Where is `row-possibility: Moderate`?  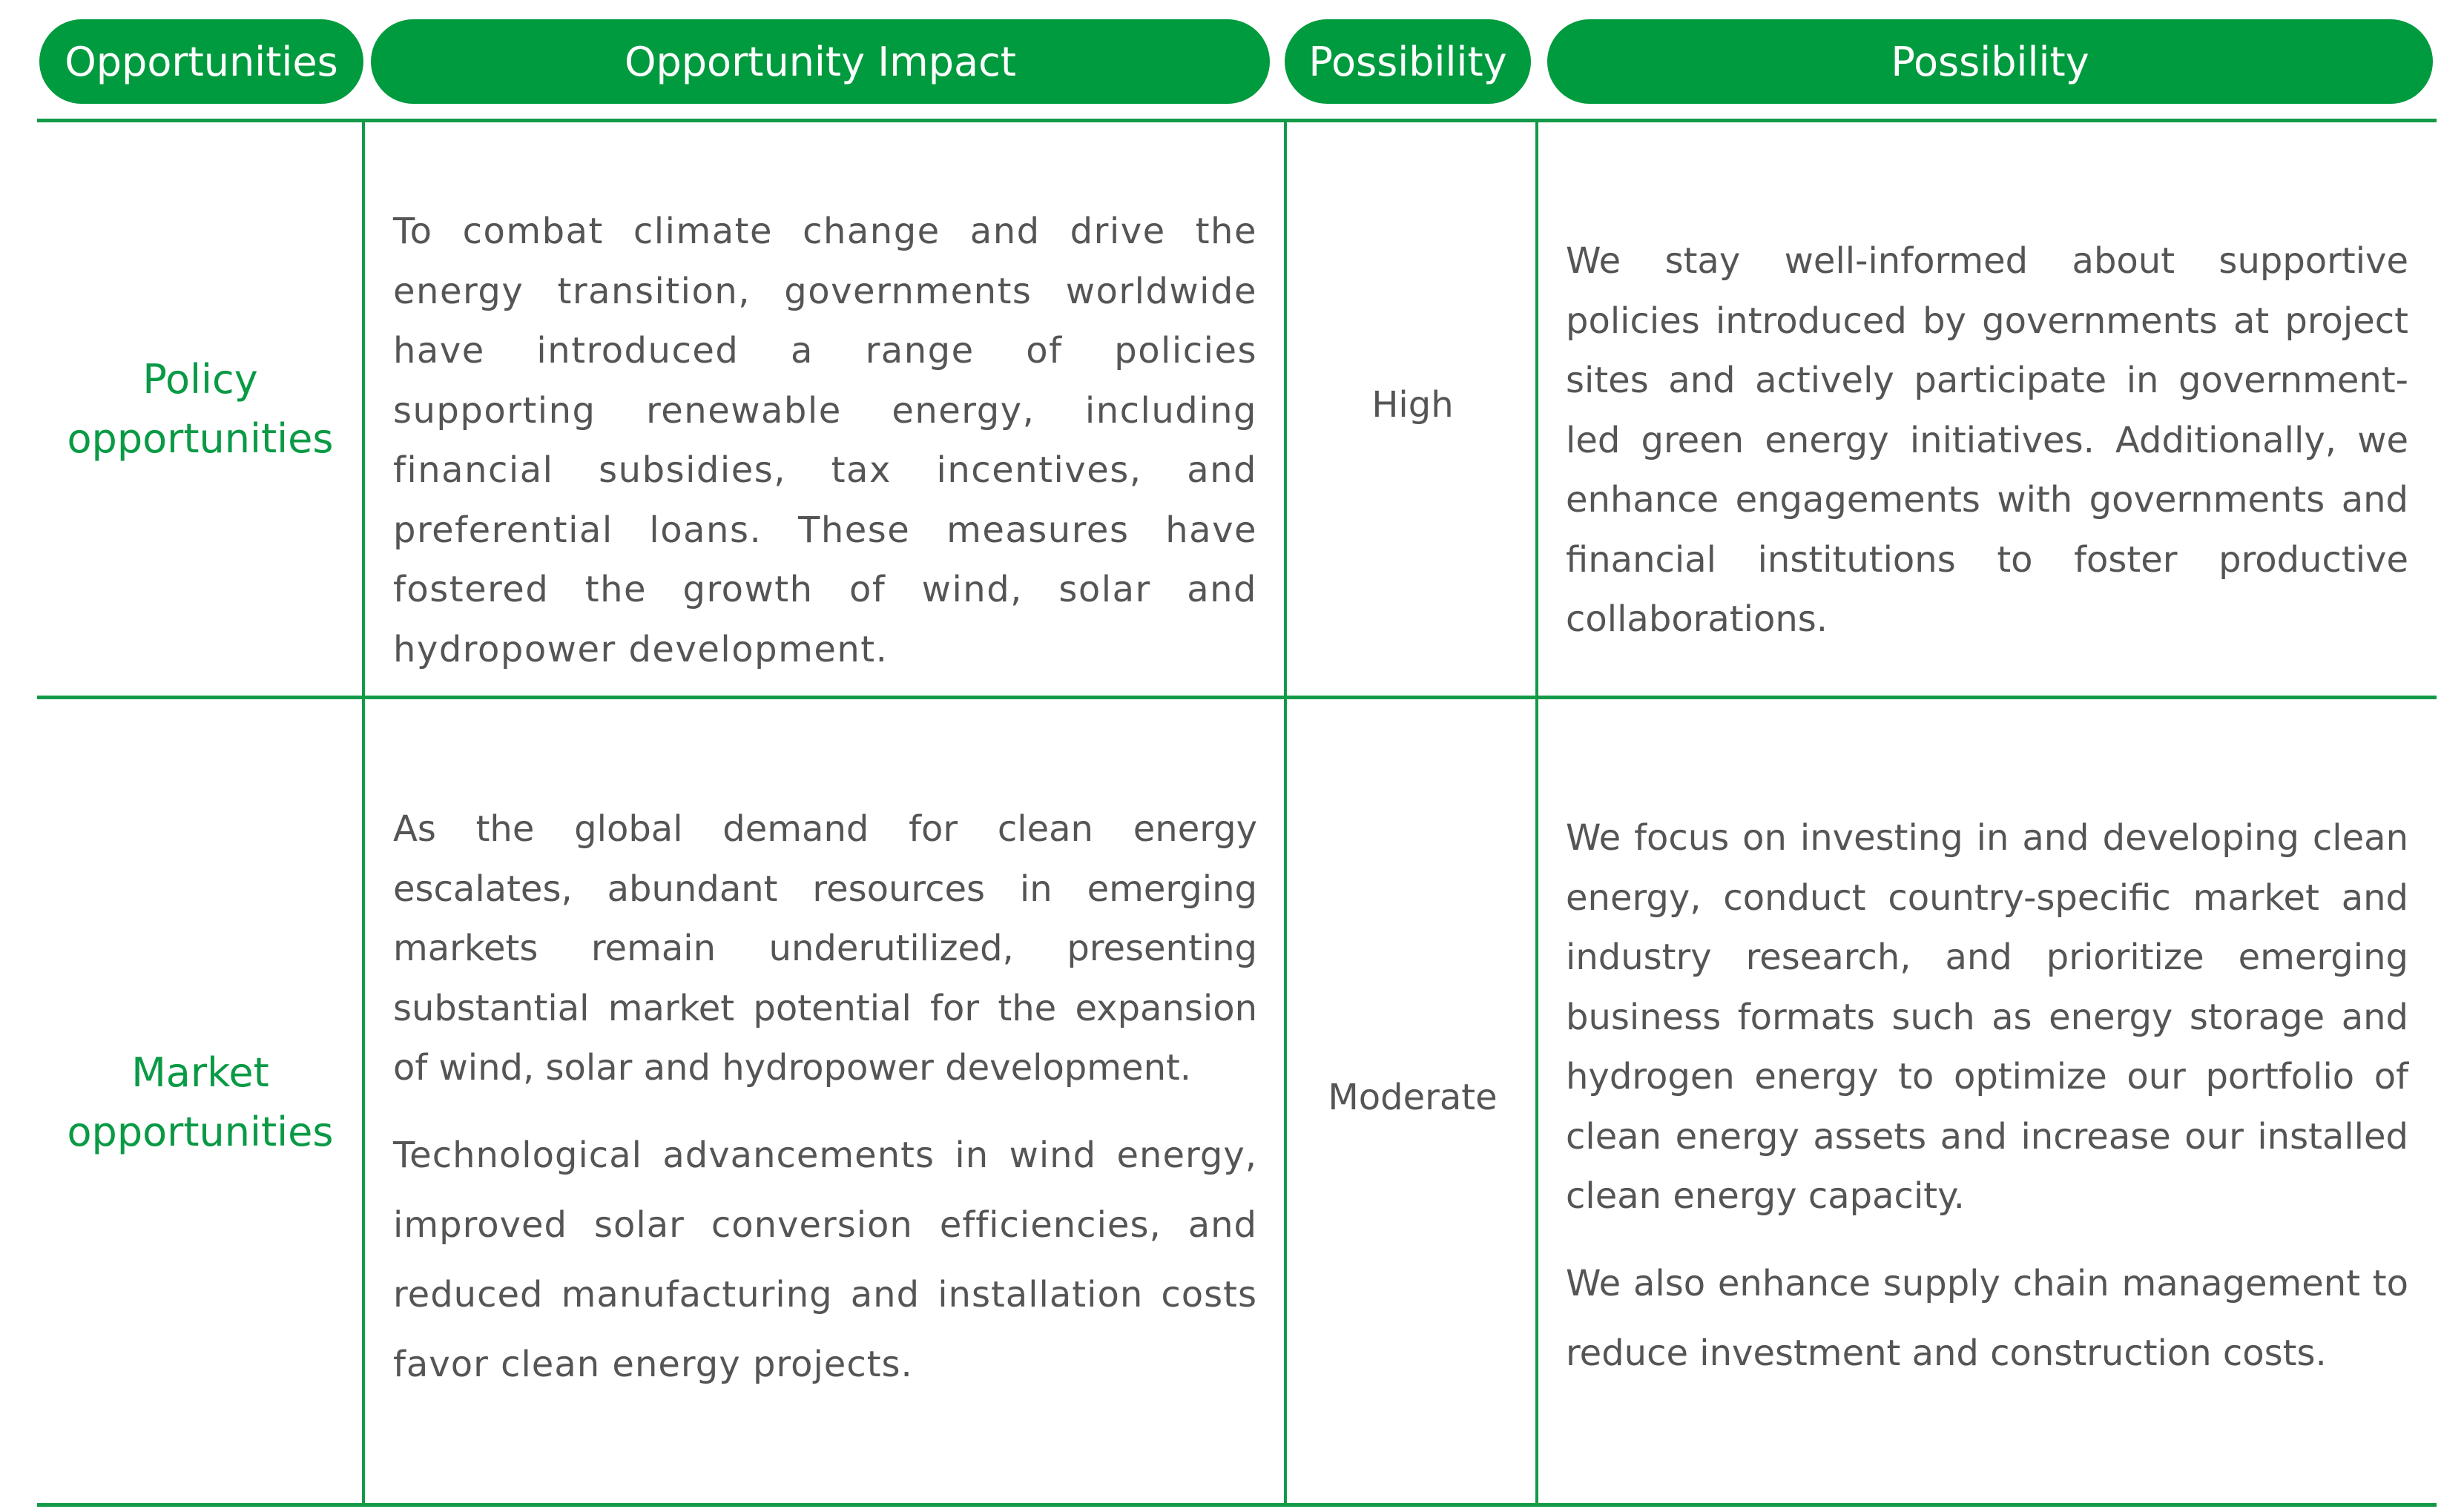
row-possibility: Moderate is located at coordinates (1413, 1097).